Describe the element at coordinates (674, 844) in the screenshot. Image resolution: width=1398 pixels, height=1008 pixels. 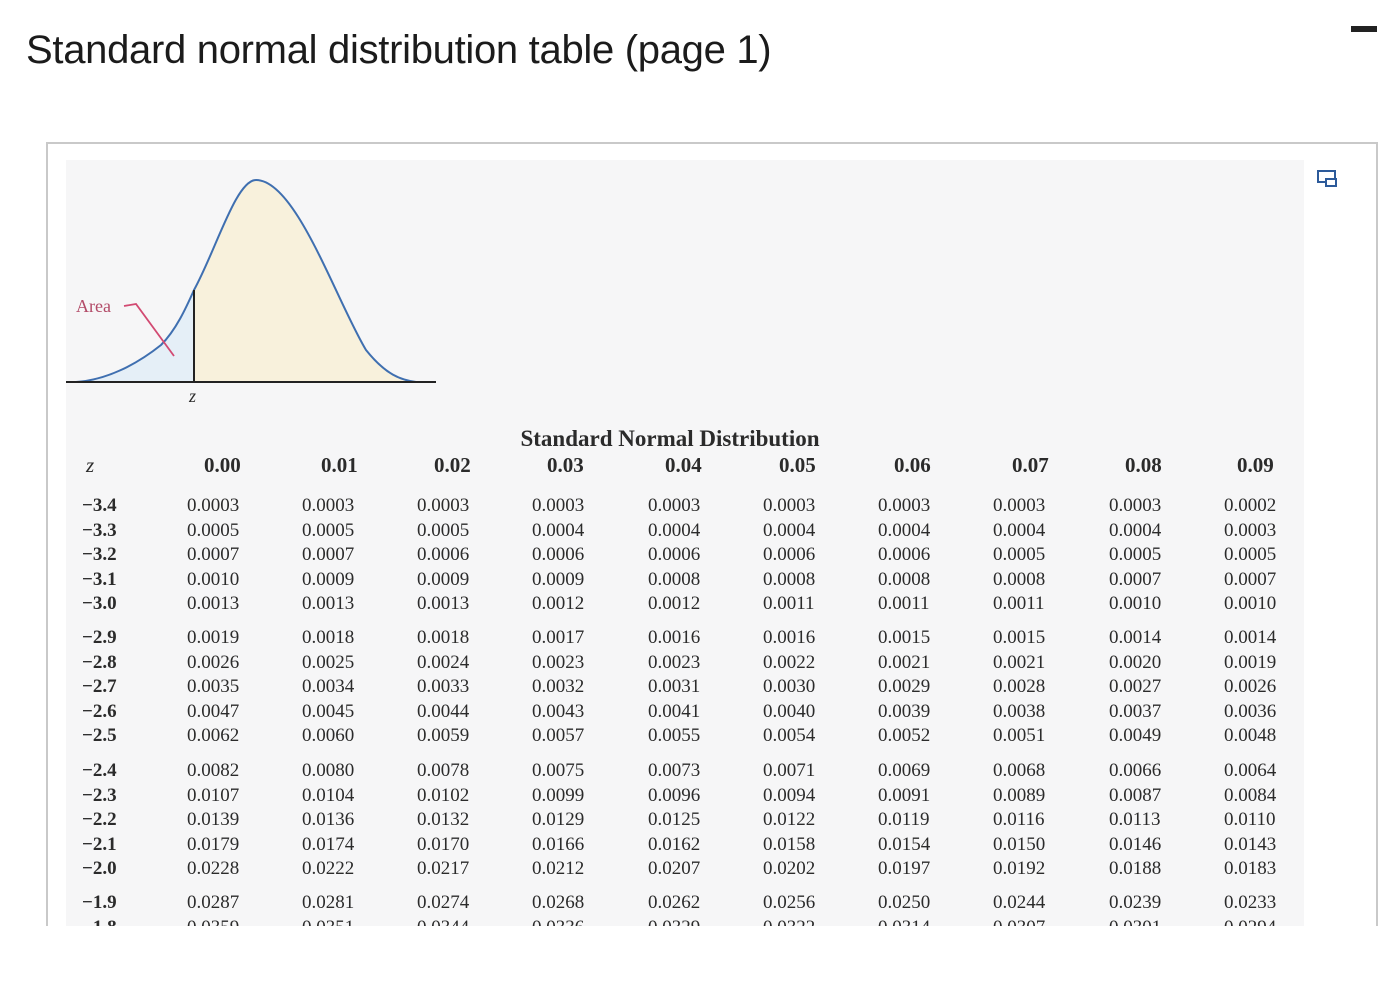
I see `table-cell: 0.0162` at that location.